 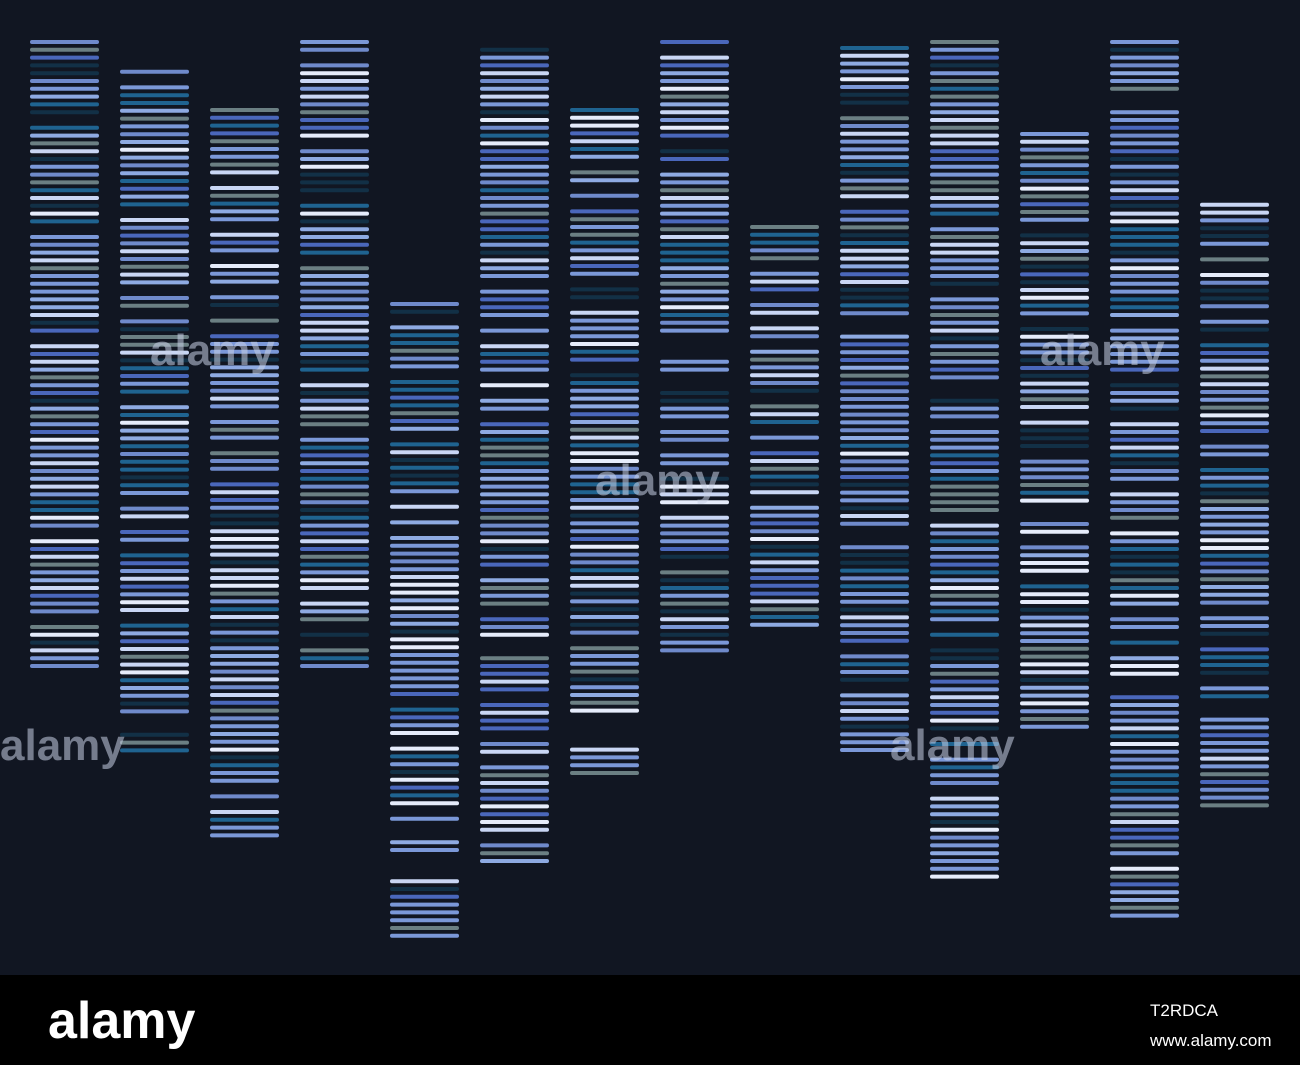 I want to click on footer-band, so click(x=650, y=1020).